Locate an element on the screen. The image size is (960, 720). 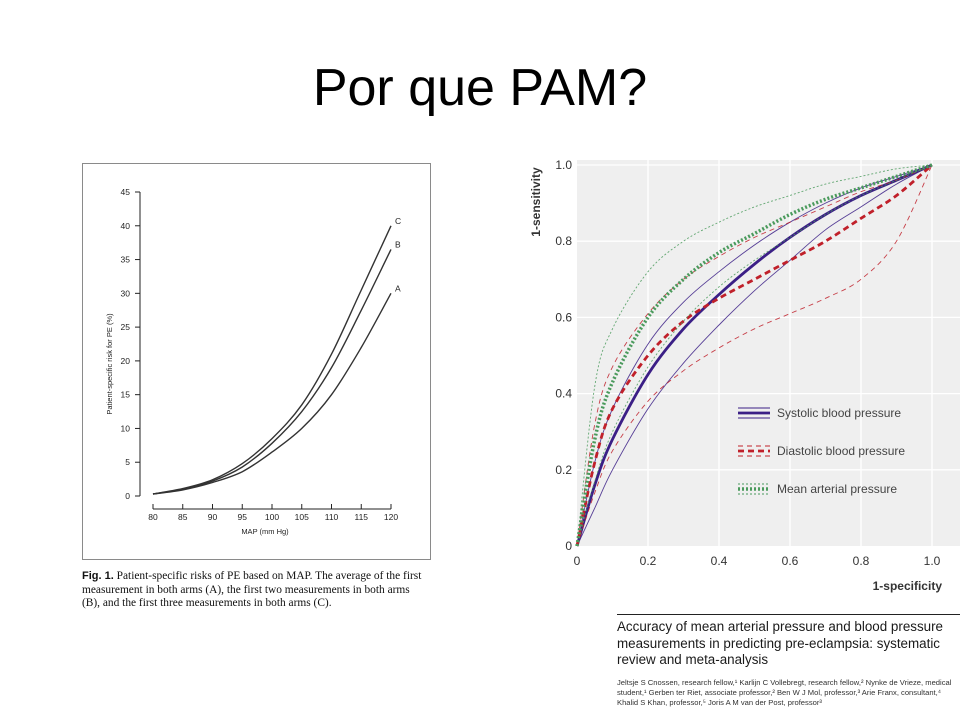
x-tick-label: 0.8 is located at coordinates (861, 561).